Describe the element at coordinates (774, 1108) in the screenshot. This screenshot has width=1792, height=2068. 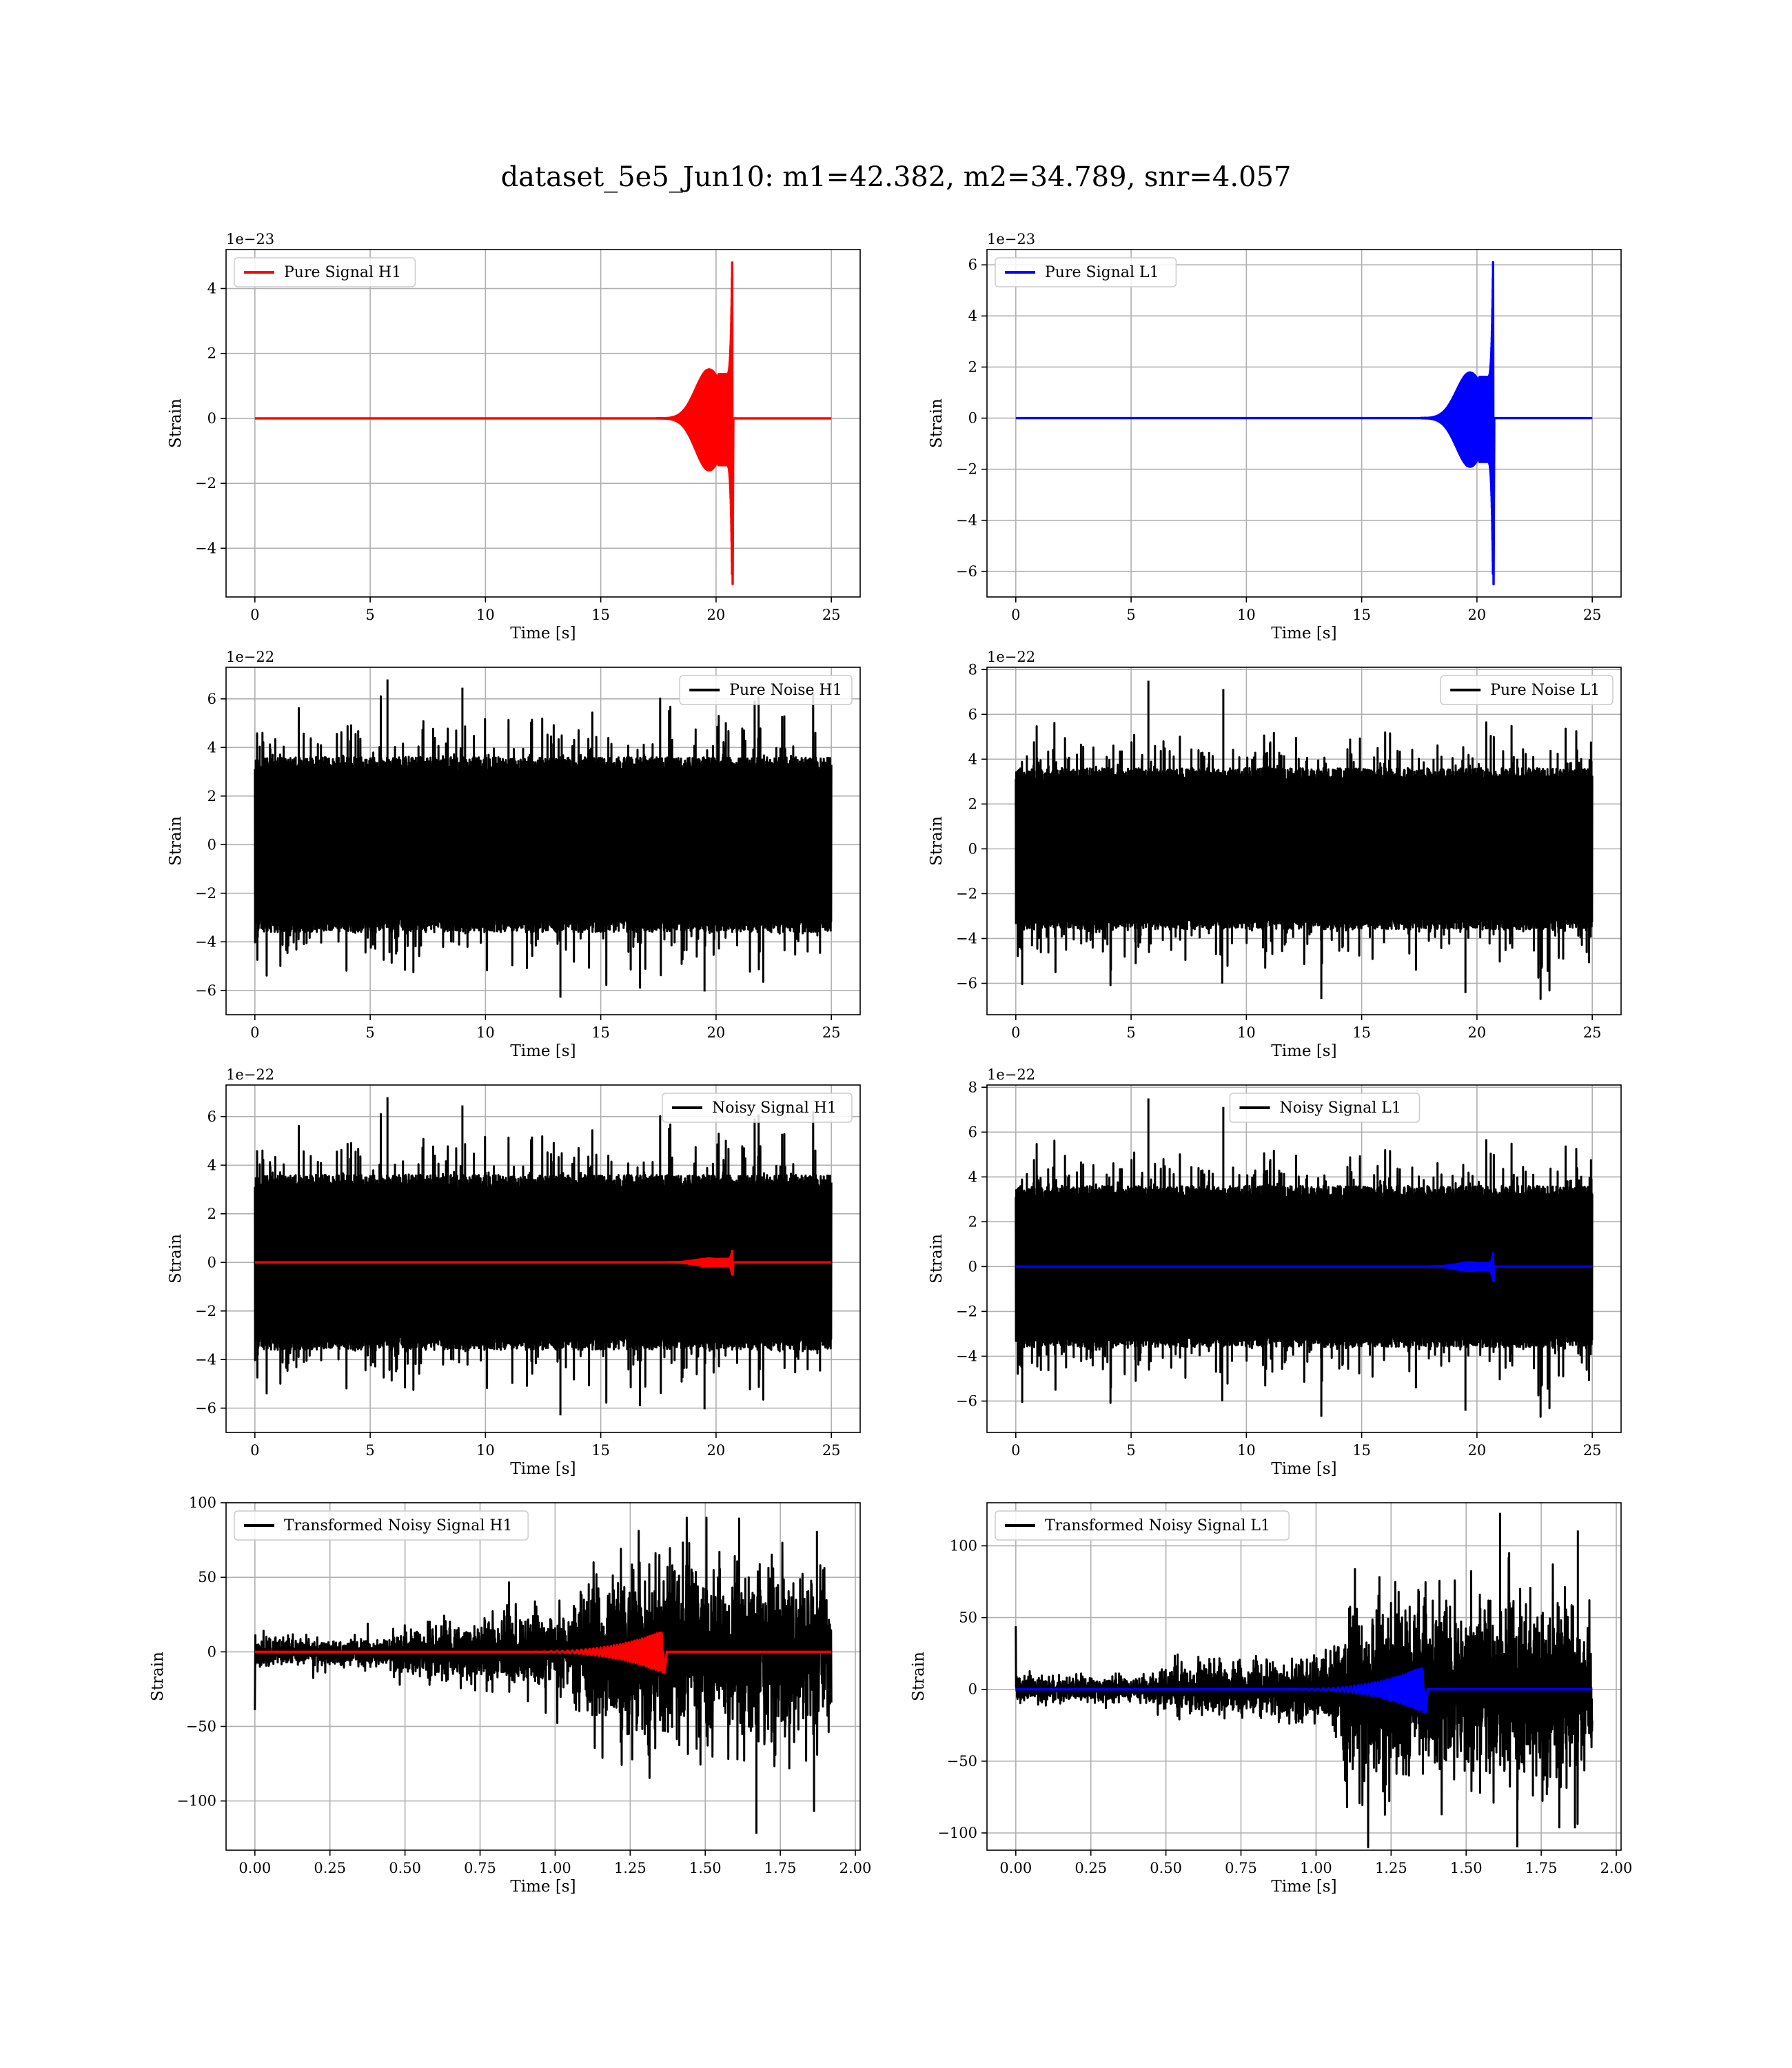
I see `legend-label: Noisy Signal H1` at that location.